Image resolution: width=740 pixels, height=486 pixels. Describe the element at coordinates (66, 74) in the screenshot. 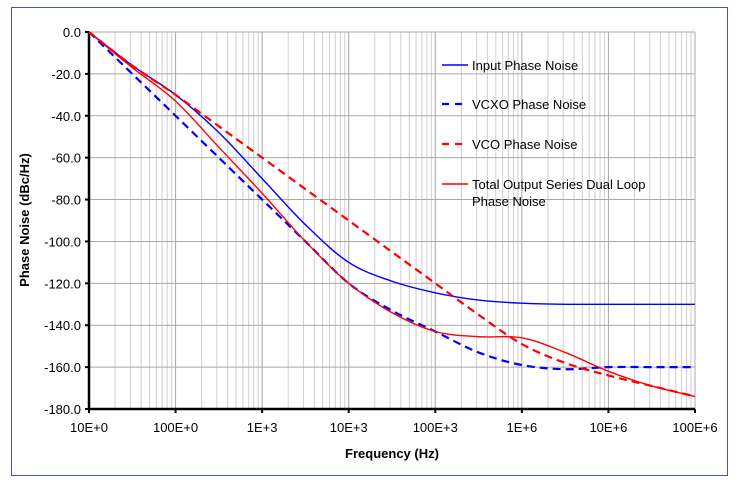

I see `y-tick-label: -20.0` at that location.